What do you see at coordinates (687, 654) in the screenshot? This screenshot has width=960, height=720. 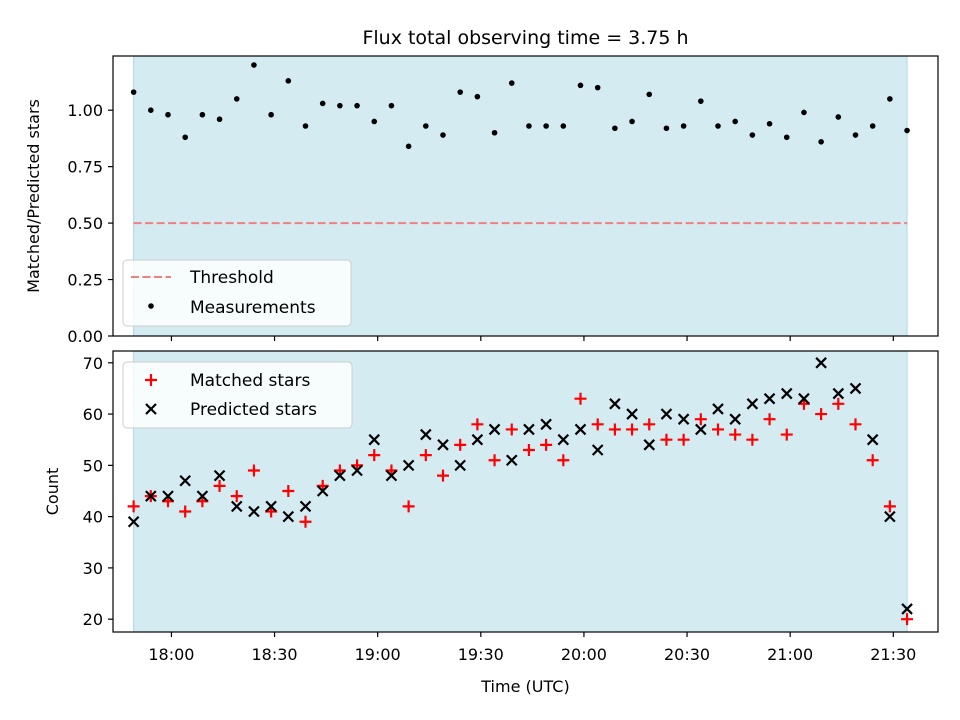 I see `x-tick-label: 20:30` at bounding box center [687, 654].